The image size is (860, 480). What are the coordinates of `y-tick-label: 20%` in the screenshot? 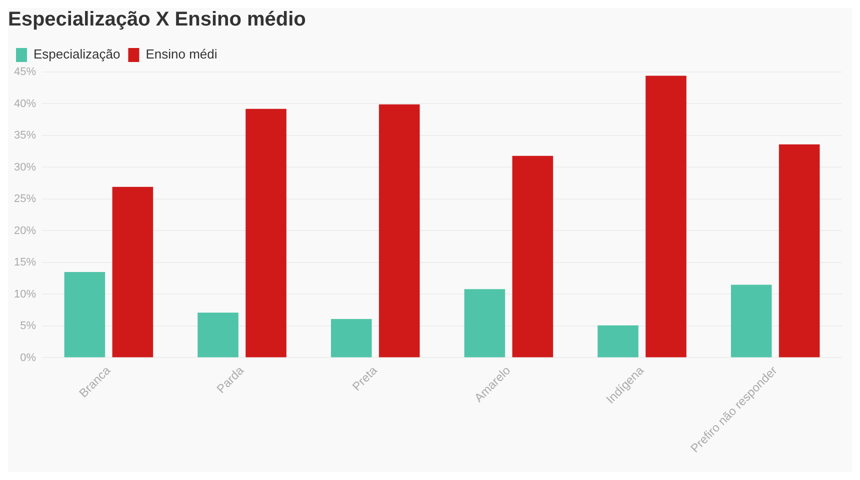 It's located at (25, 230).